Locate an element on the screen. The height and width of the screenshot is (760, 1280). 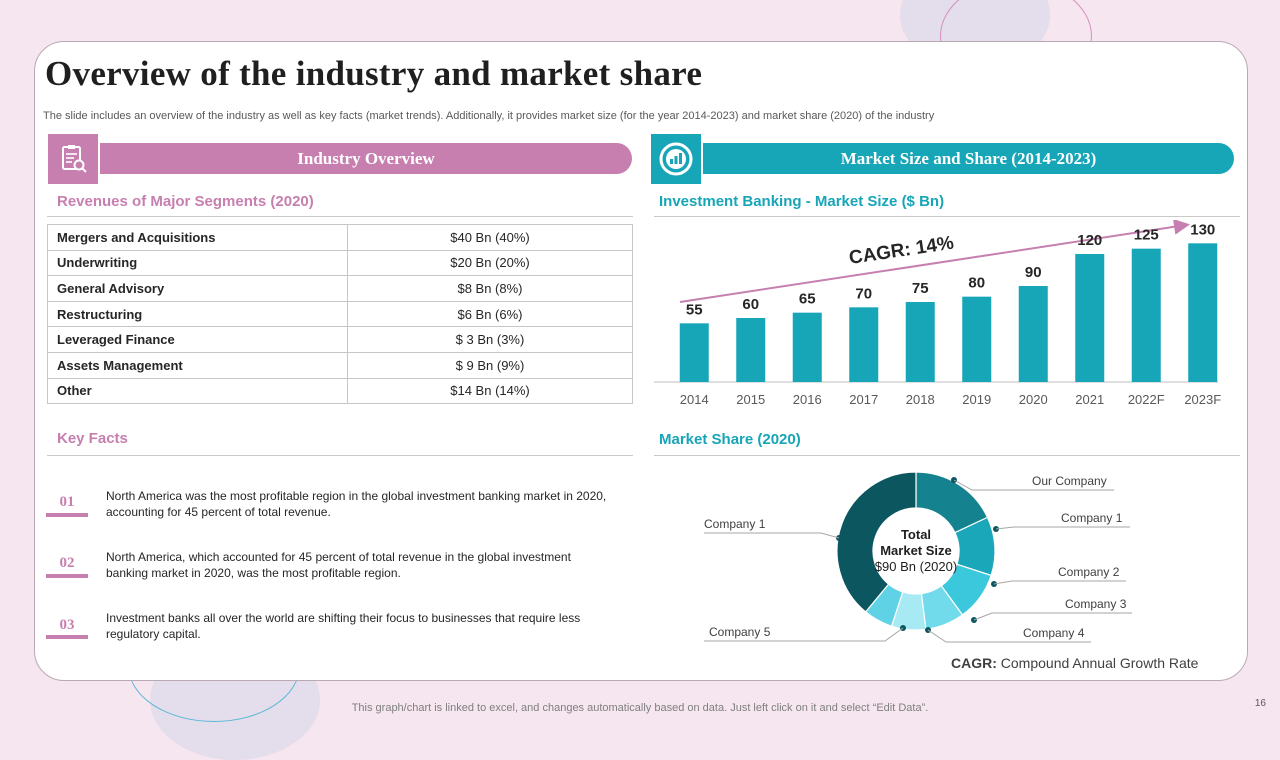
segment-value: $14 Bn (14%) is located at coordinates (490, 391).